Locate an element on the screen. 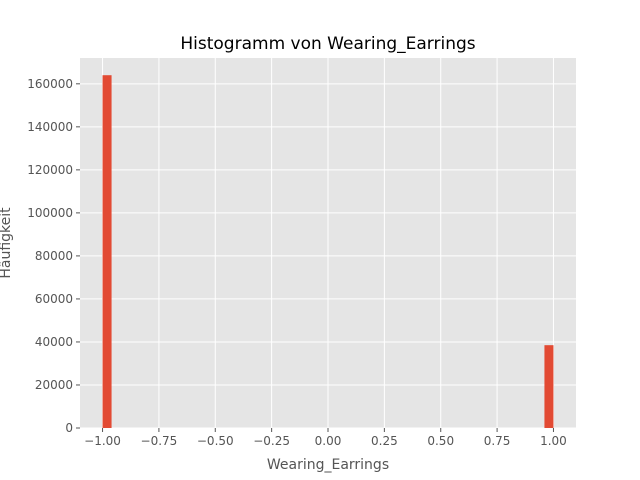  y-tick-label: 140000 is located at coordinates (50, 127).